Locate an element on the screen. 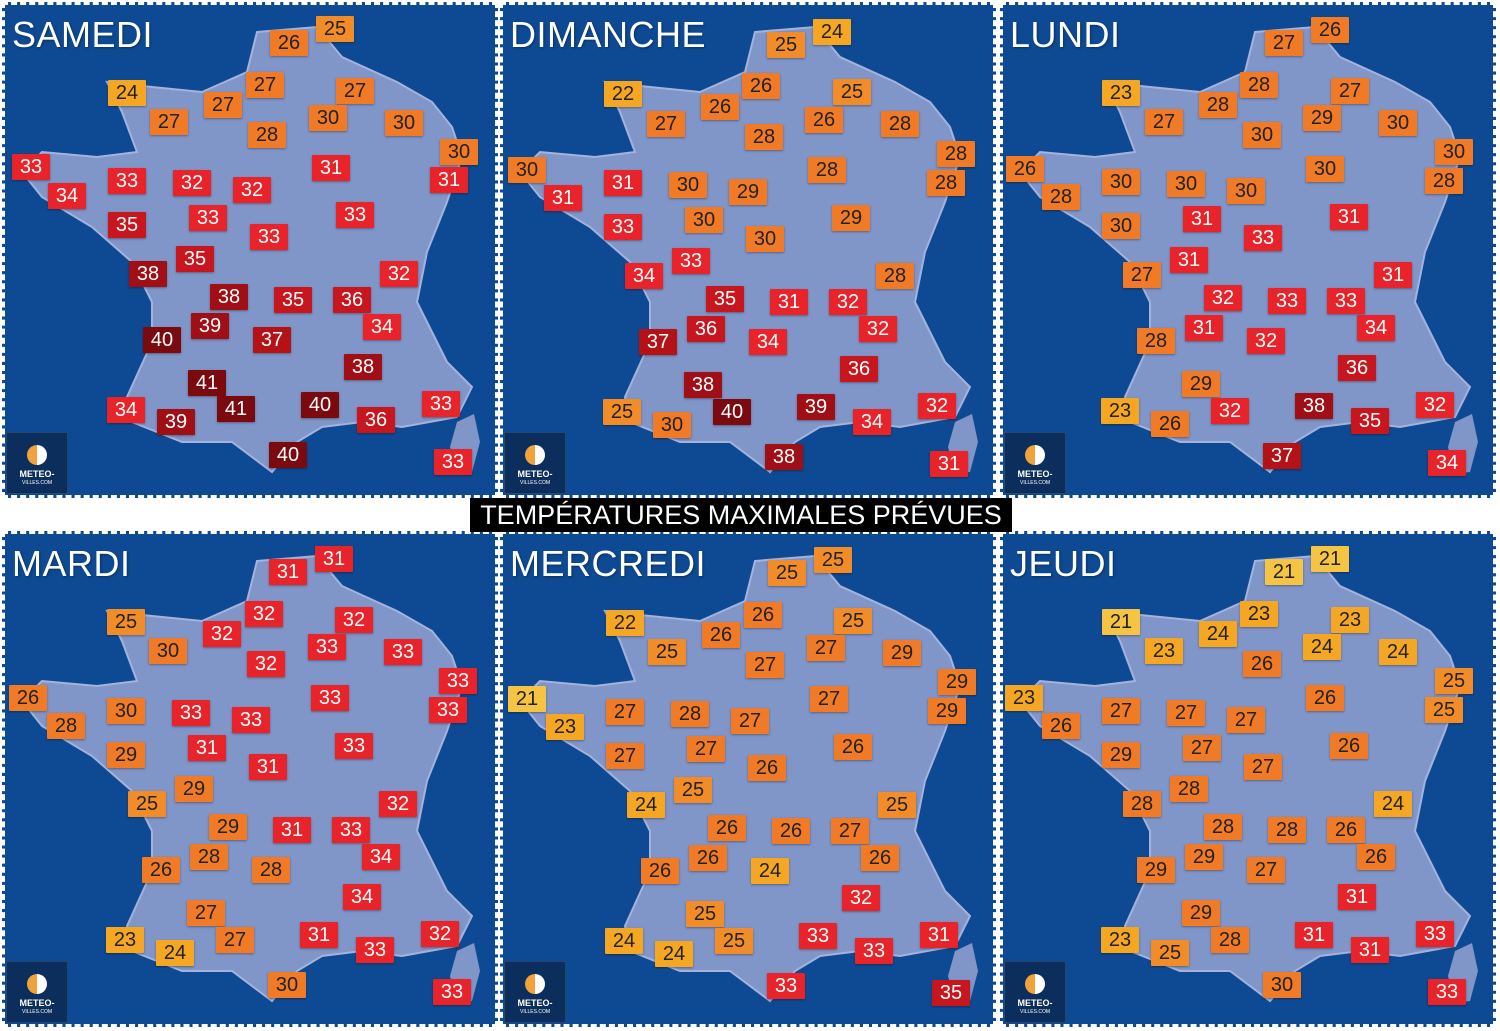 The width and height of the screenshot is (1500, 1031). day-label: DIMANCHE is located at coordinates (608, 34).